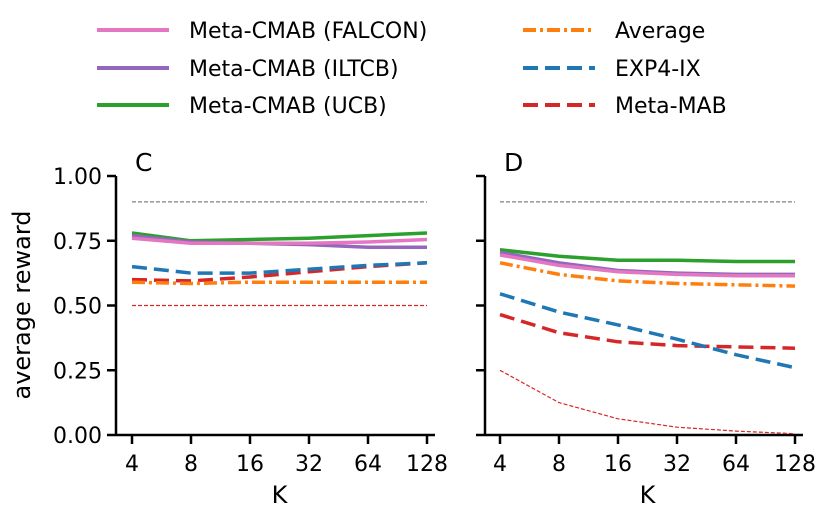 The width and height of the screenshot is (830, 519). Describe the element at coordinates (294, 69) in the screenshot. I see `legend-label: Meta-CMAB (ILTCB)` at that location.